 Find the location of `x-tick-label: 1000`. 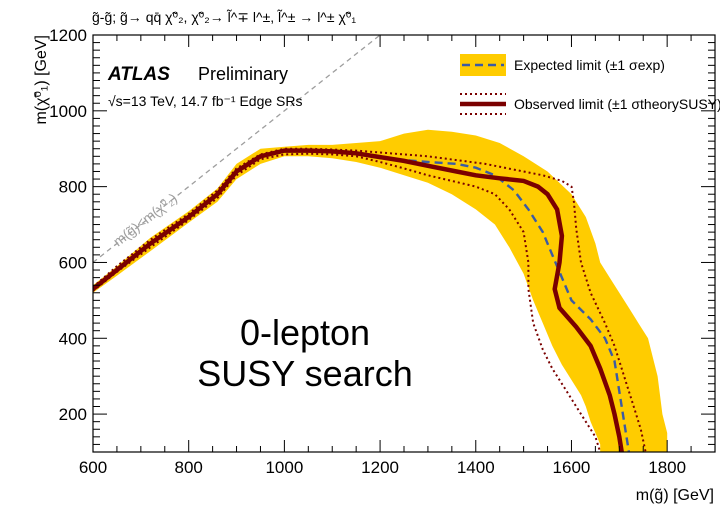

x-tick-label: 1000 is located at coordinates (284, 467).